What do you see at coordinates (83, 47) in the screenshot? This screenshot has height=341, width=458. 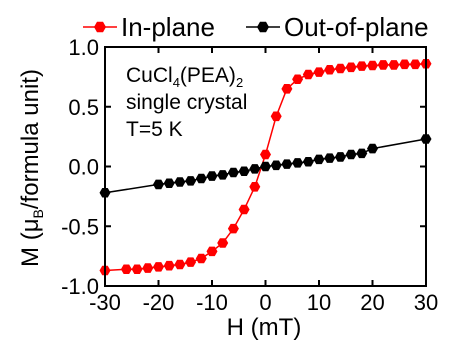 I see `y-tick-label: 1.0` at bounding box center [83, 47].